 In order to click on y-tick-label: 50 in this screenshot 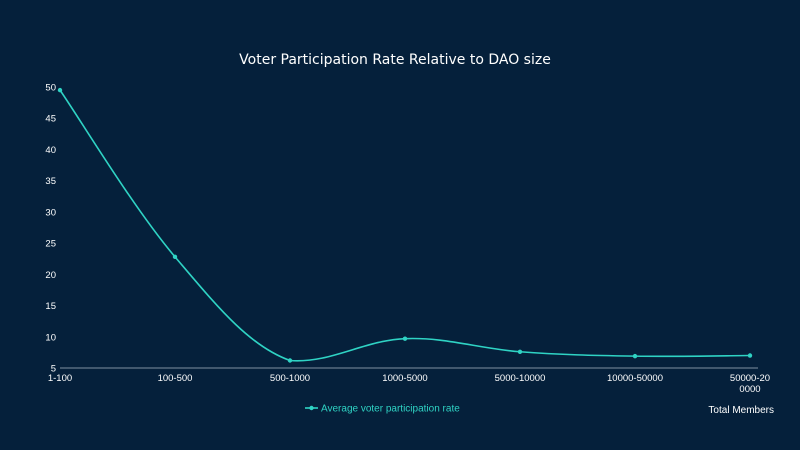, I will do `click(50, 88)`.